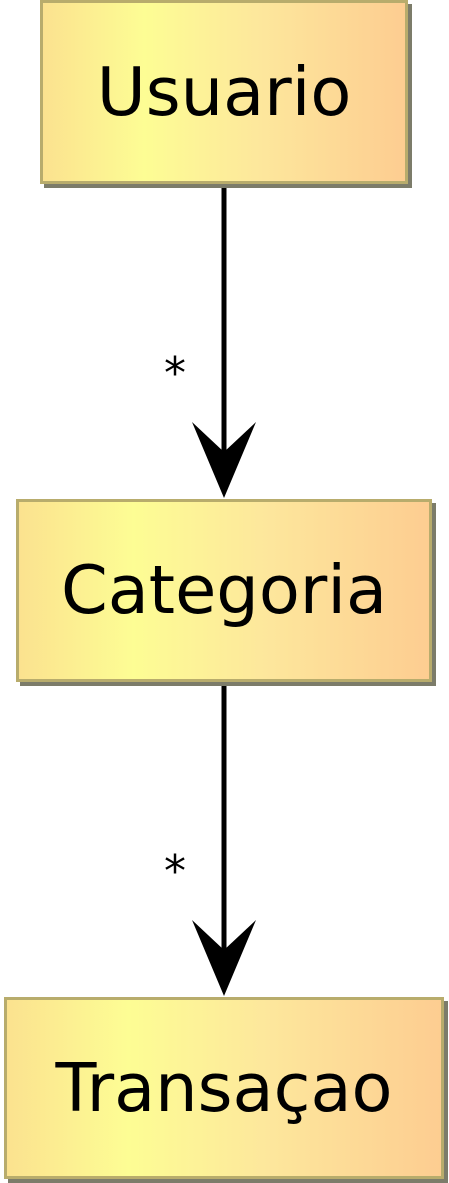 This screenshot has width=449, height=1183. What do you see at coordinates (224, 341) in the screenshot?
I see `edge-usuario-categoria` at bounding box center [224, 341].